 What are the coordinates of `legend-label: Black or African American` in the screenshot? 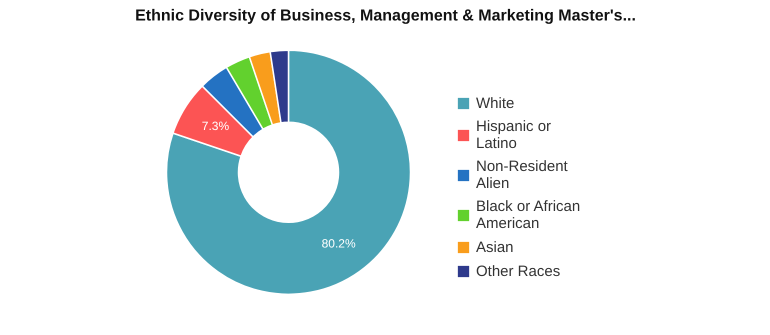 It's located at (528, 215).